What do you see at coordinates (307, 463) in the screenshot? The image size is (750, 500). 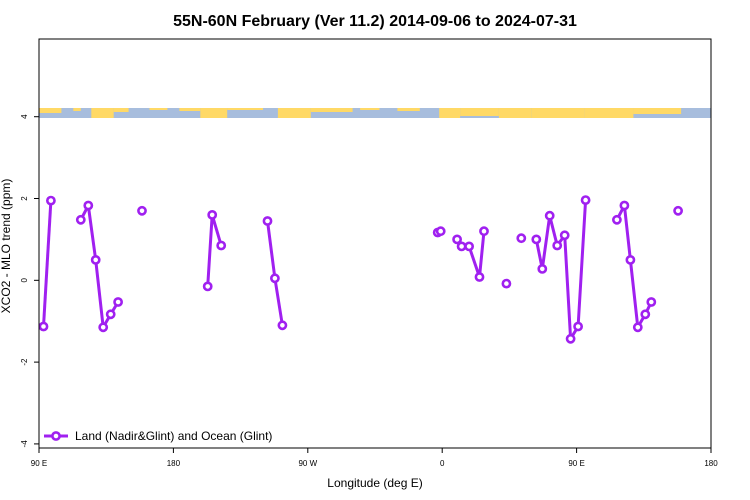 I see `x-tick-label: 90 W` at bounding box center [307, 463].